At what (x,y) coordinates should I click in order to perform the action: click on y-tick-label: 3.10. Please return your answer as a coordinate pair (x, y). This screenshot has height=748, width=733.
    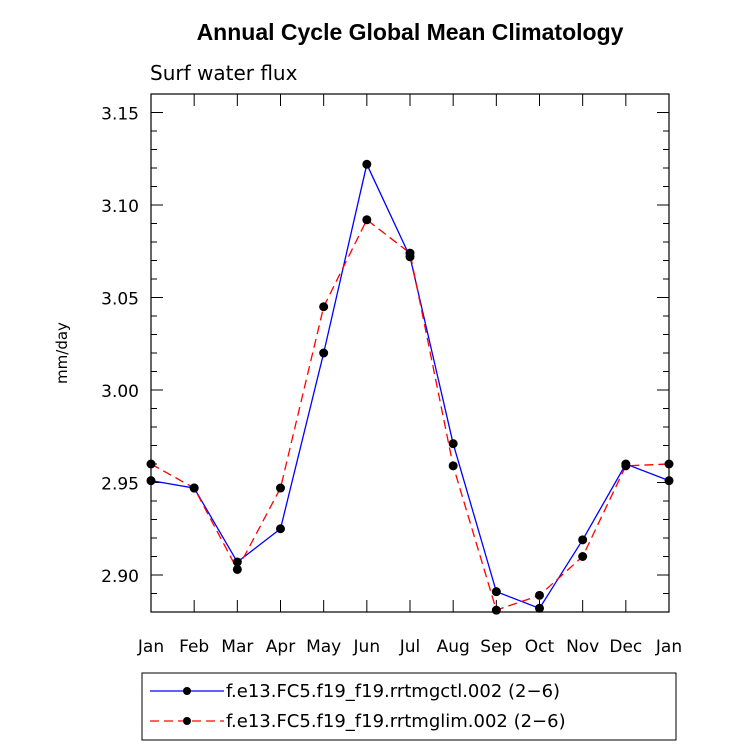
    Looking at the image, I should click on (120, 207).